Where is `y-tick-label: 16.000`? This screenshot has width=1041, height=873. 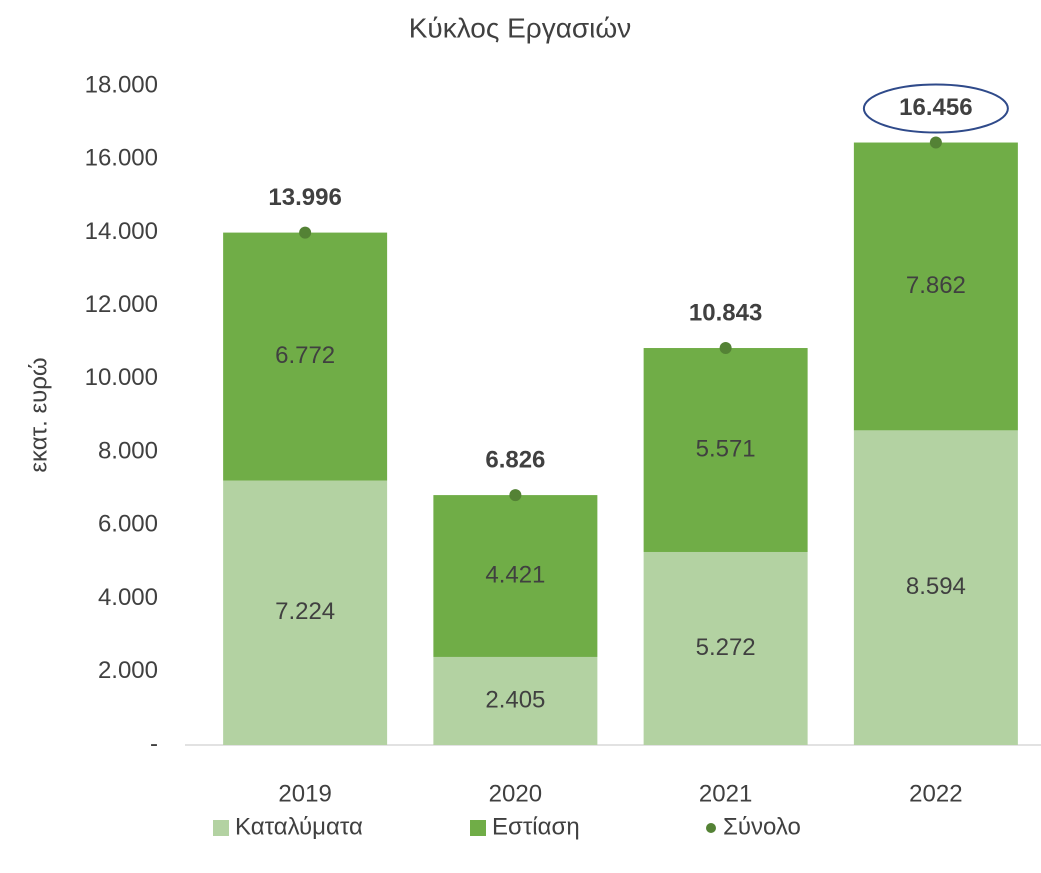 y-tick-label: 16.000 is located at coordinates (121, 158).